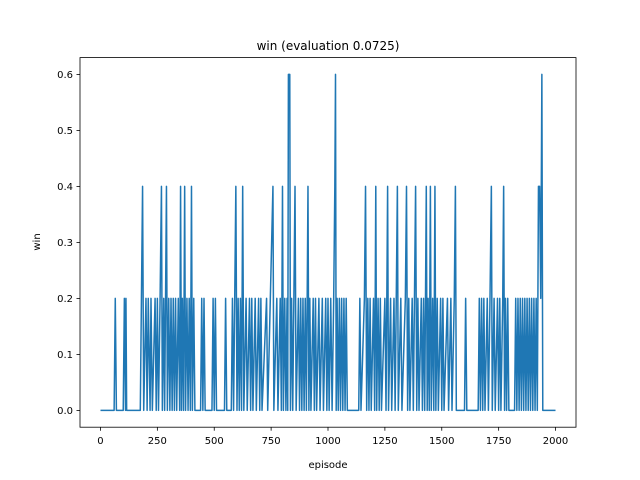 The height and width of the screenshot is (480, 640). I want to click on x-tick-label: 250, so click(157, 441).